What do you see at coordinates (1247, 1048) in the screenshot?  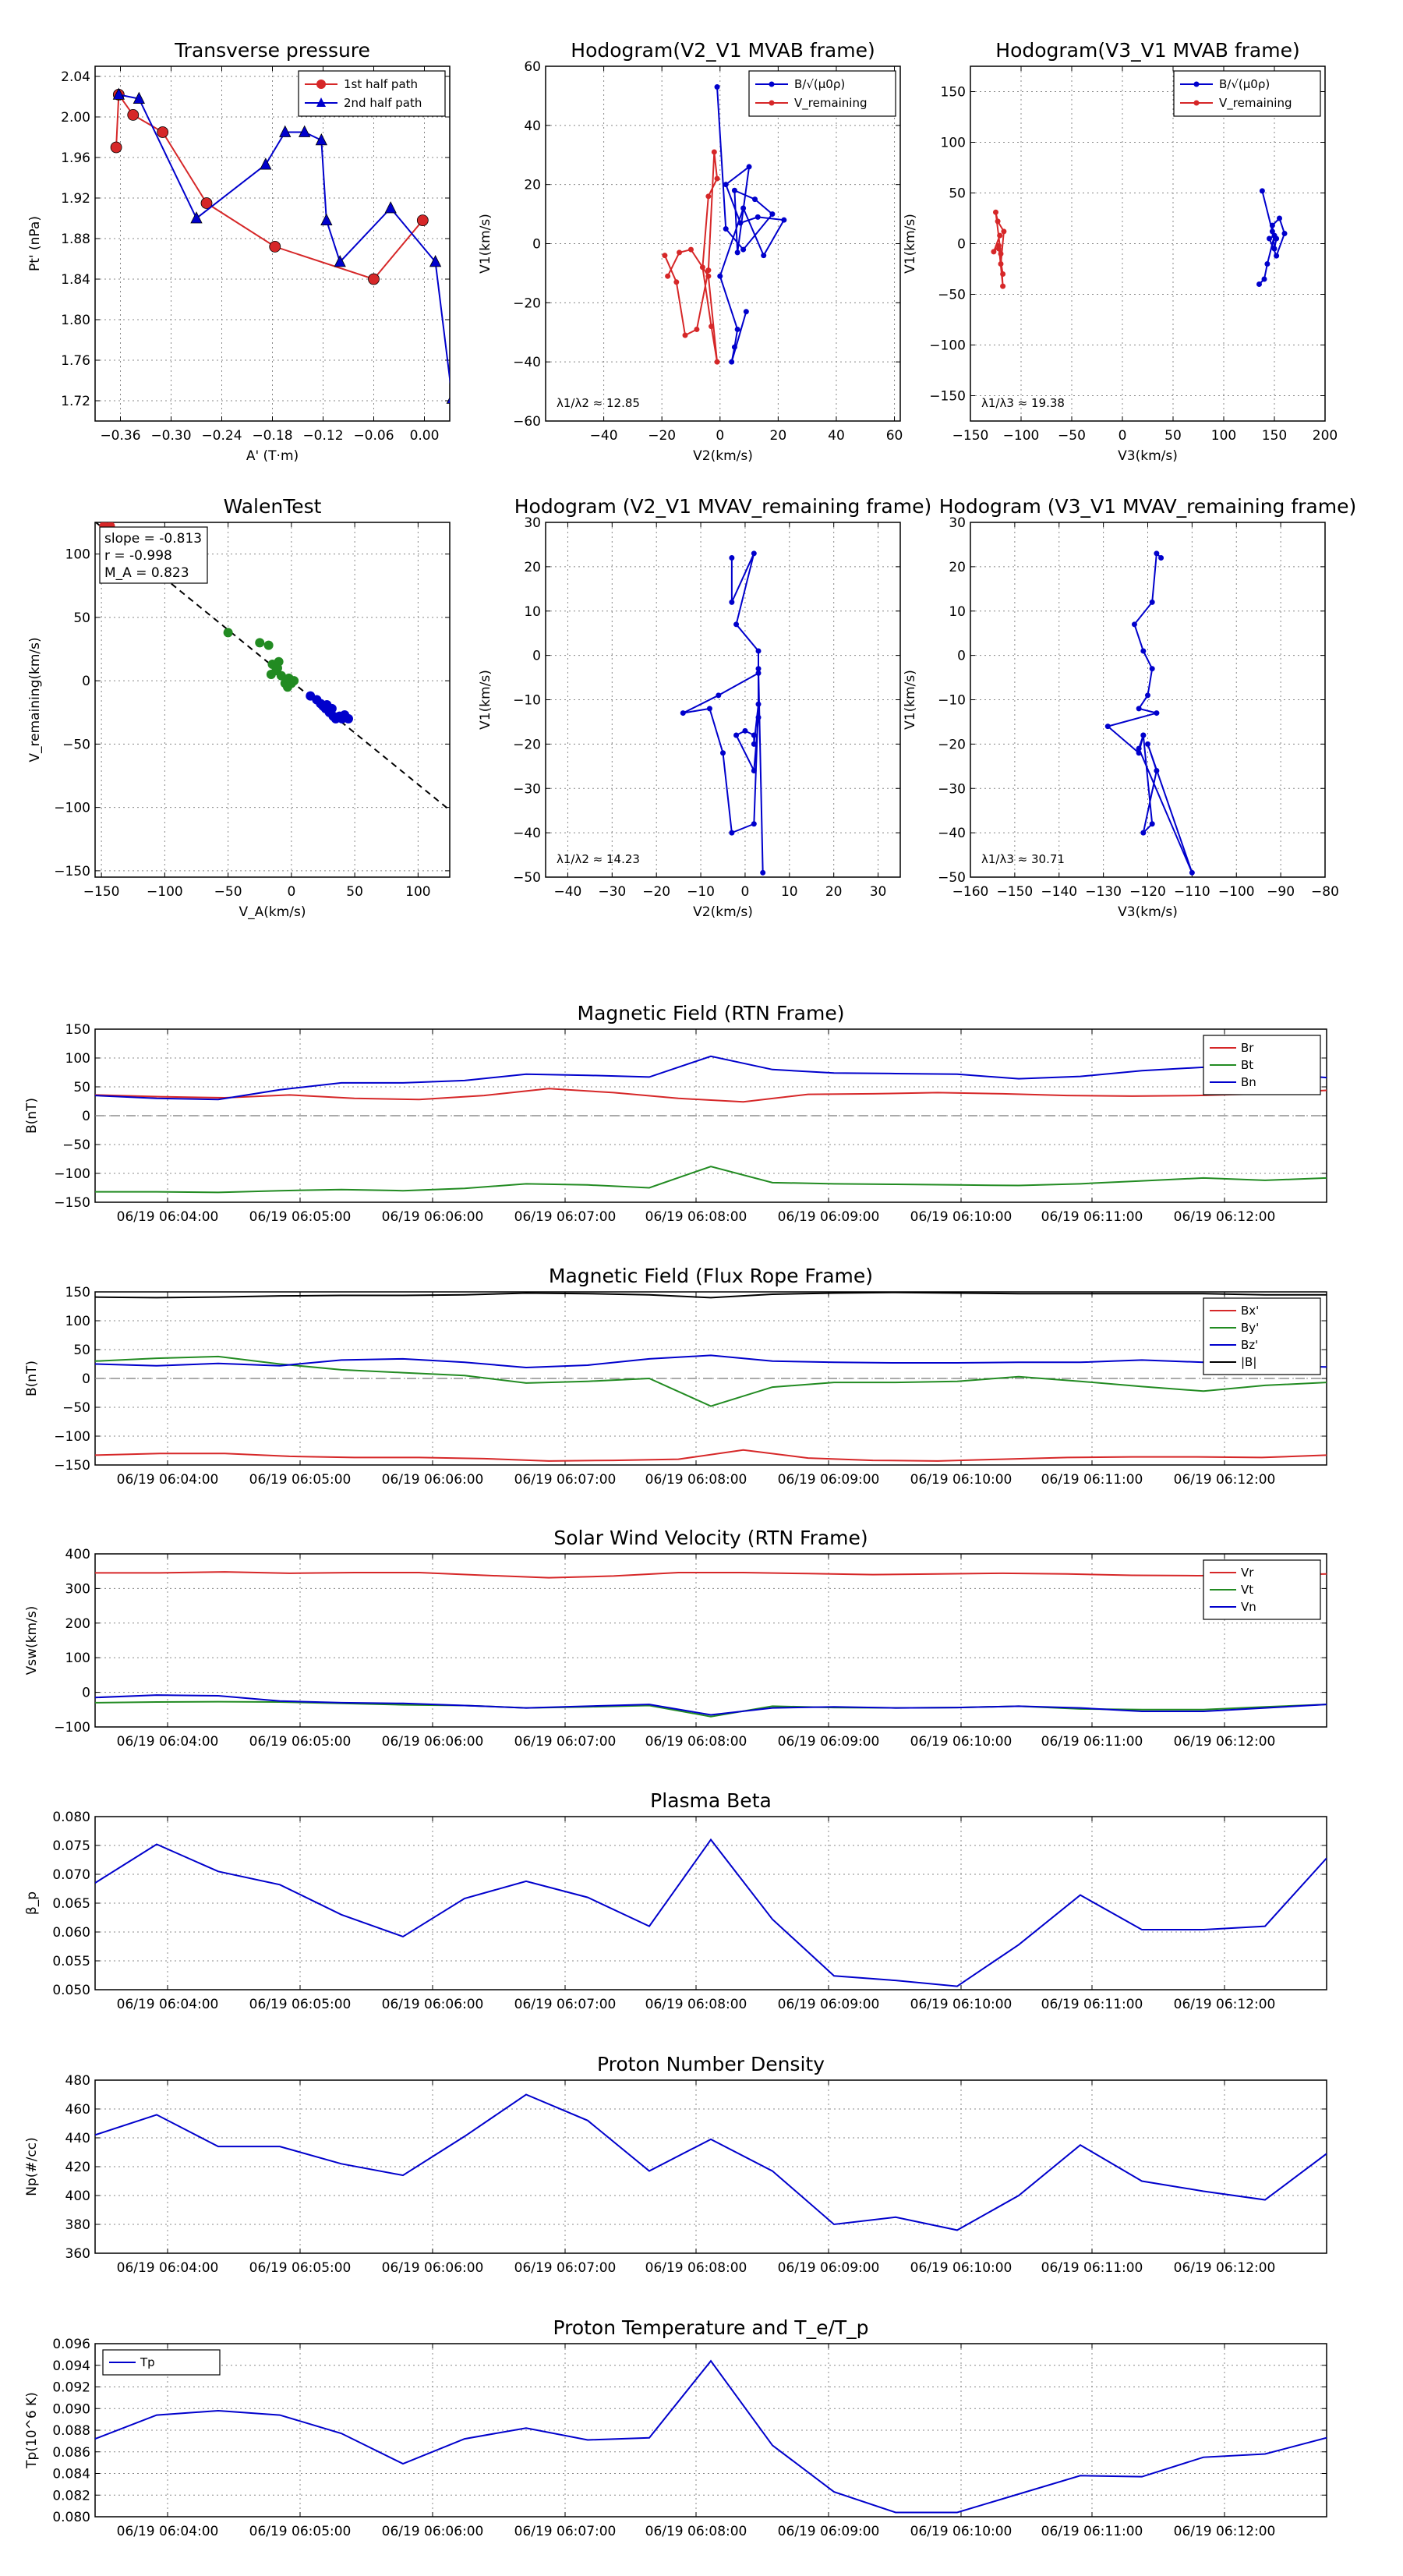 I see `legend-label: Br` at bounding box center [1247, 1048].